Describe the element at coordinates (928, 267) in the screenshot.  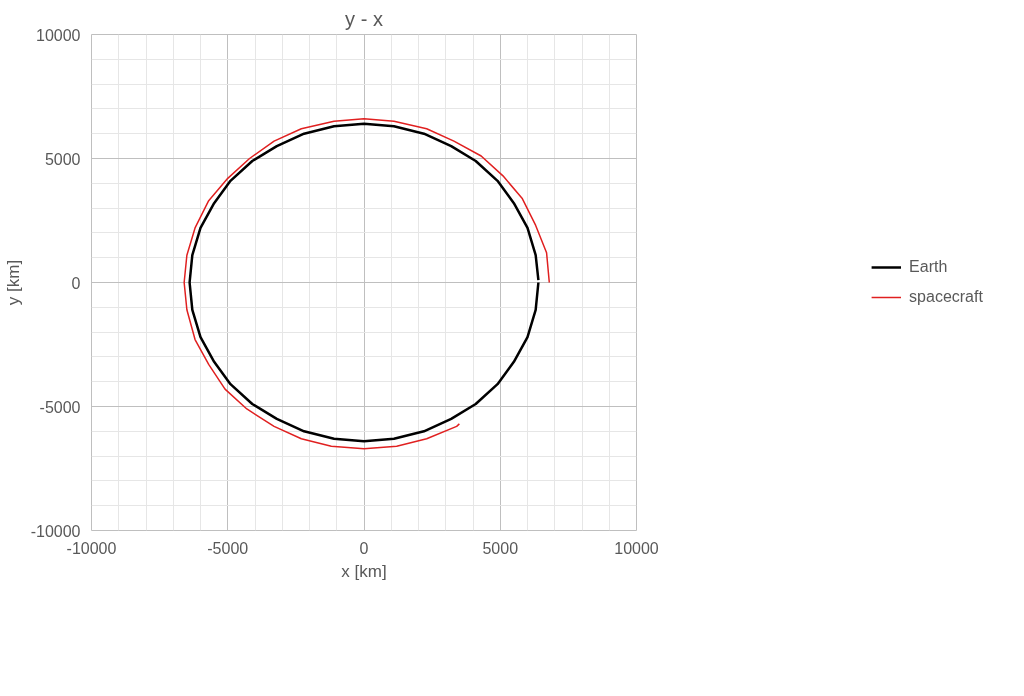
I see `legend-label: Earth` at that location.